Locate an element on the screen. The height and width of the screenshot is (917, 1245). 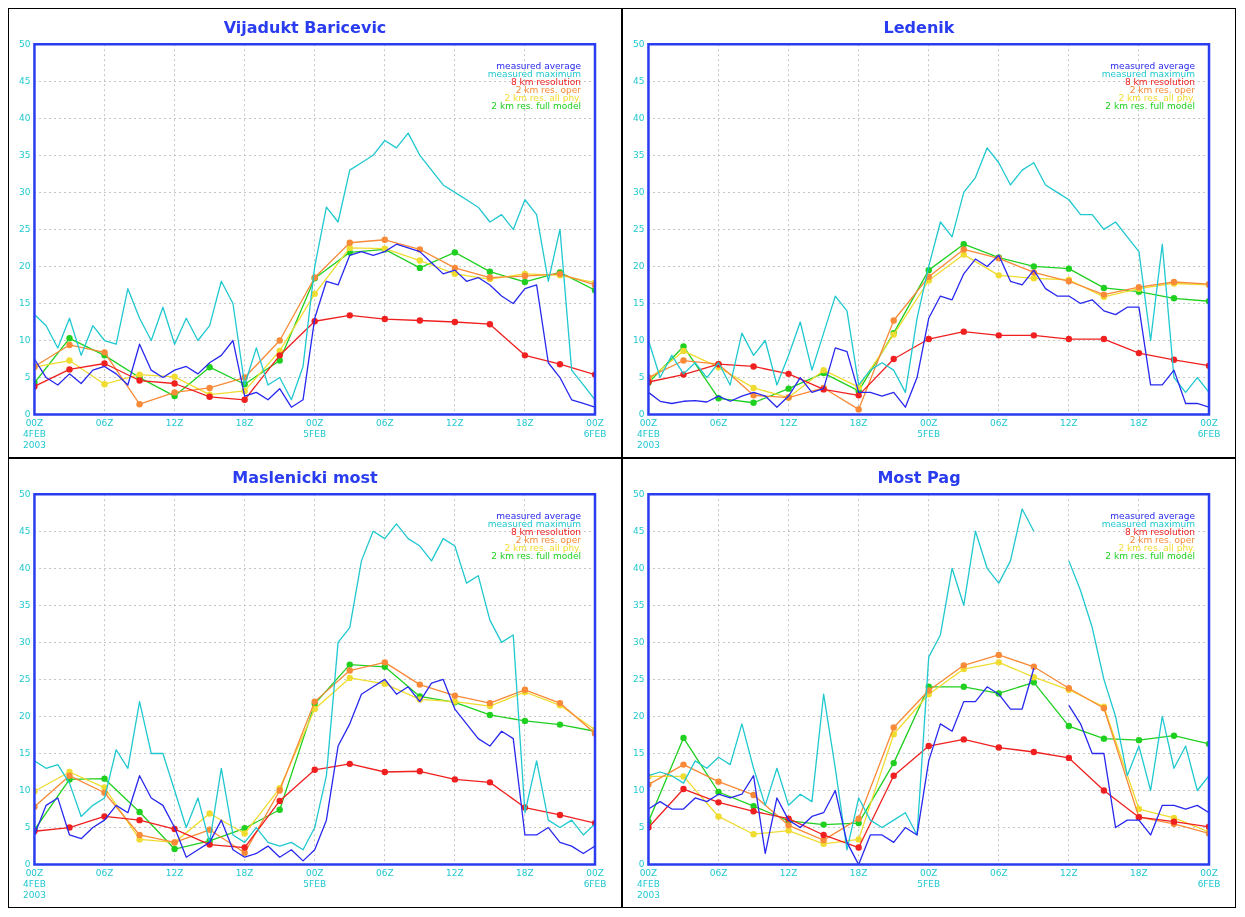
chart-title: Ledenik is located at coordinates (919, 27).